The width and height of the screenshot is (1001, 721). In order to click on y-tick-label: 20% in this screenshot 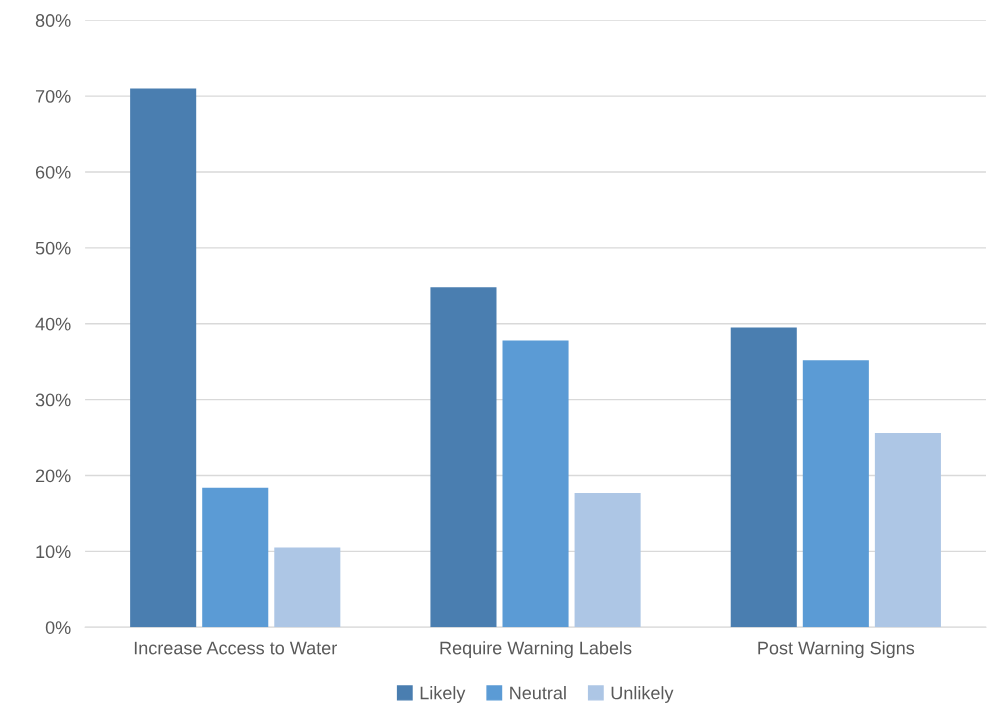, I will do `click(53, 476)`.